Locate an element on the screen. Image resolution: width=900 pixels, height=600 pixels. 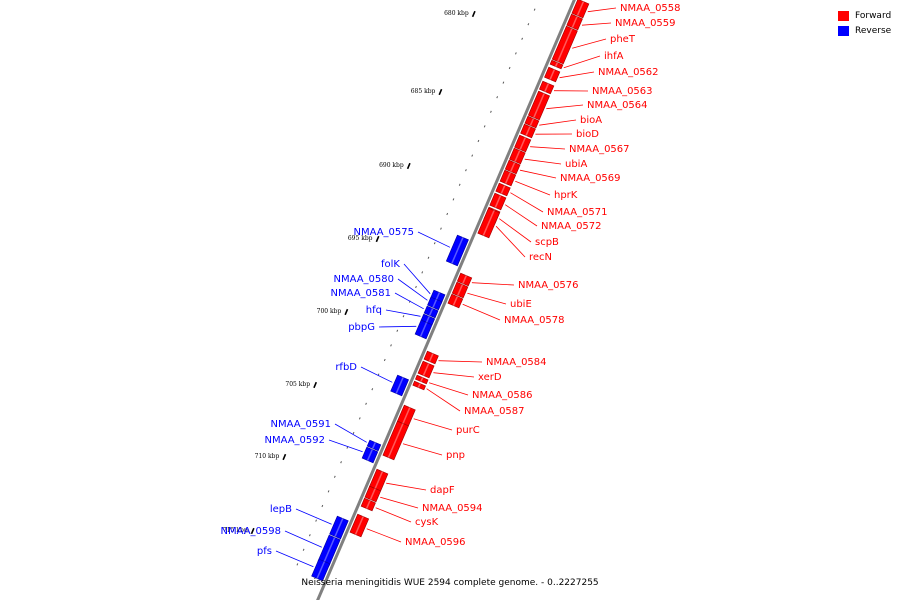
gene-label-ihfA: ihfA is located at coordinates (614, 56).